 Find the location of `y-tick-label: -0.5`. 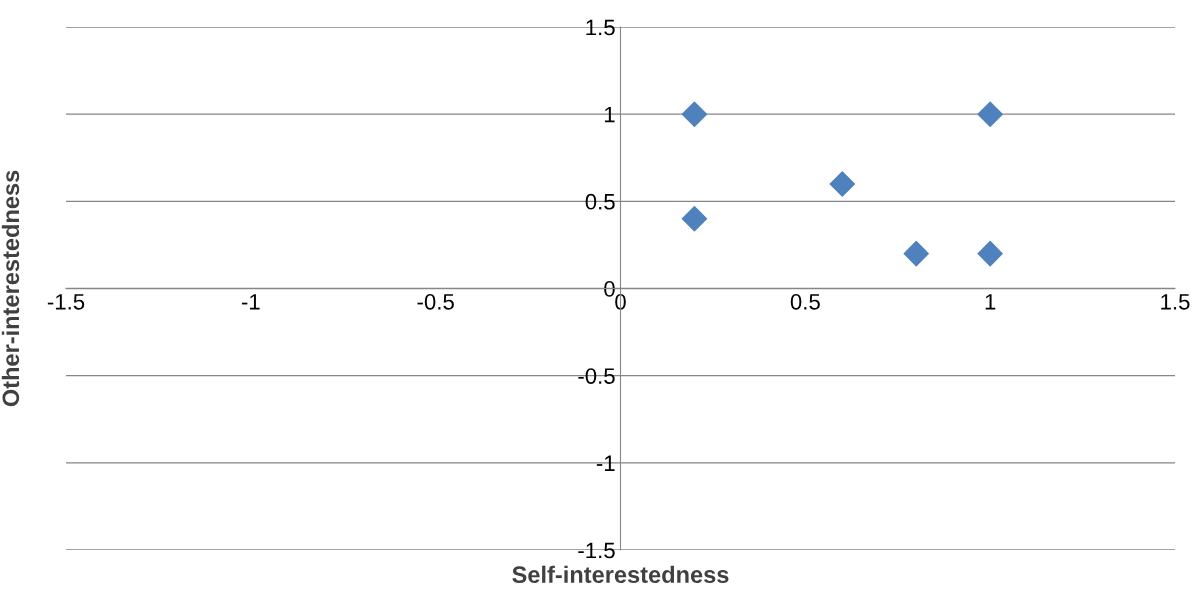

y-tick-label: -0.5 is located at coordinates (596, 376).